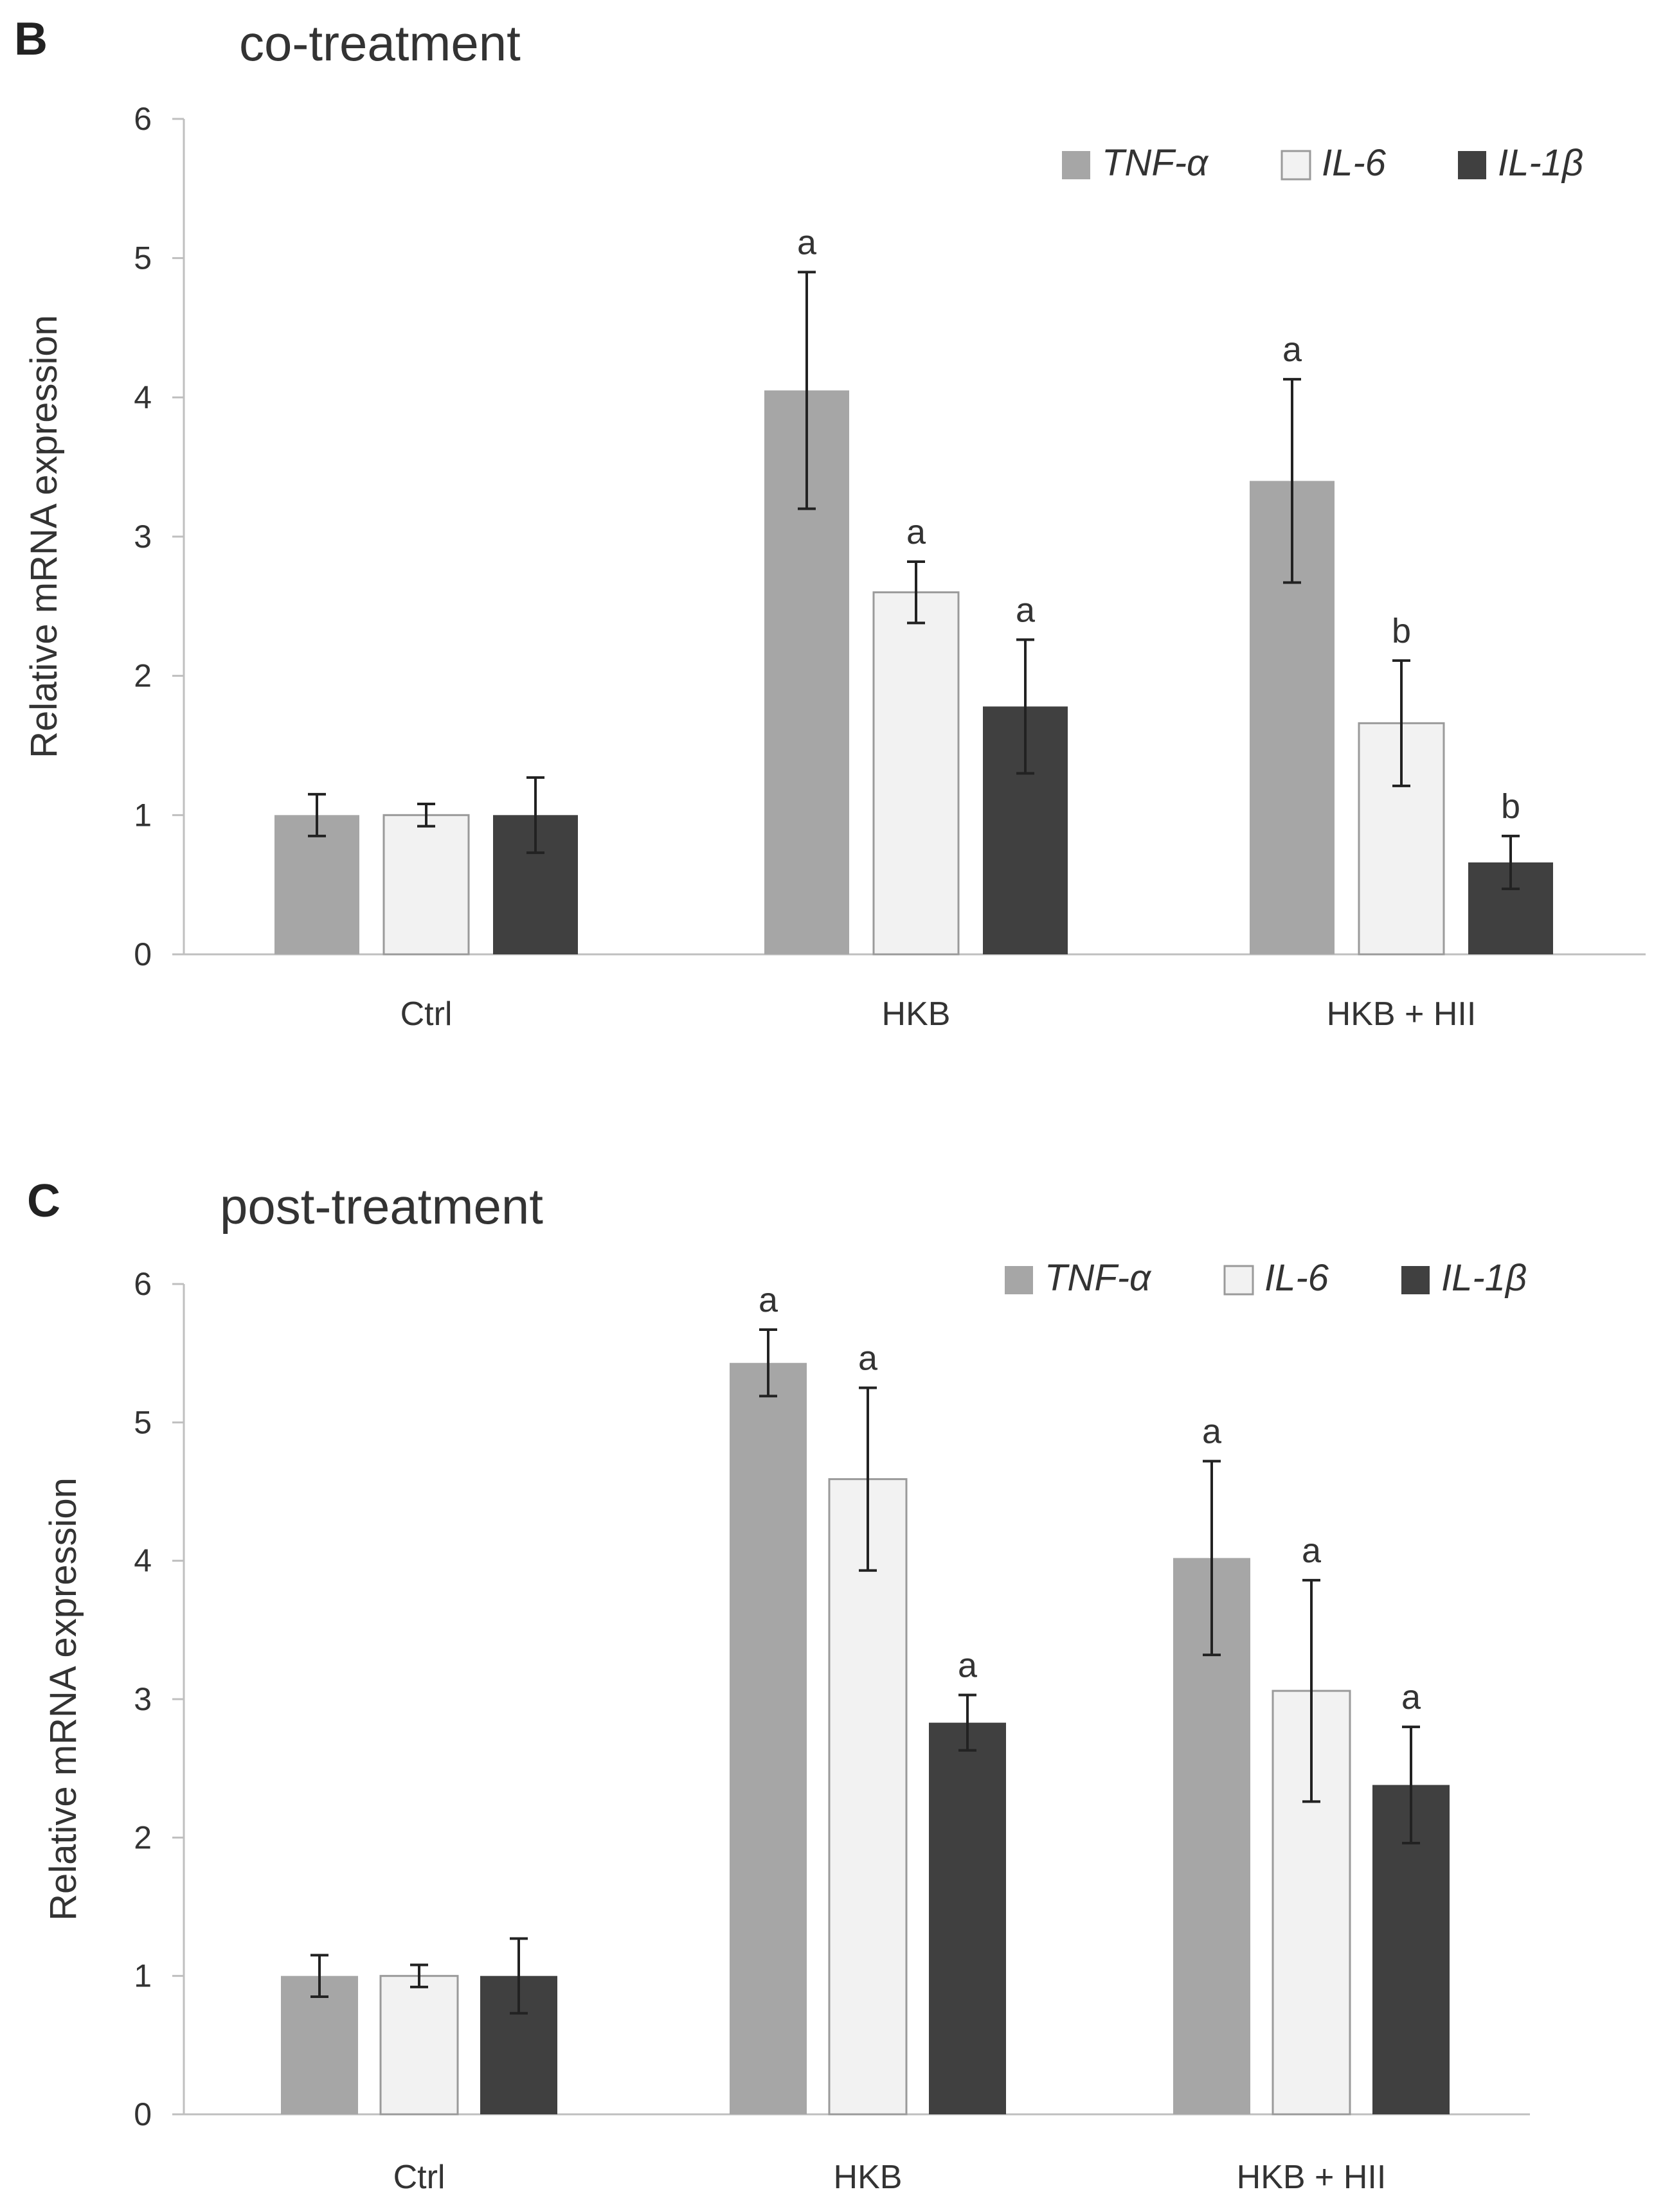 This screenshot has height=2212, width=1672. I want to click on chart-title: co-treatment, so click(380, 43).